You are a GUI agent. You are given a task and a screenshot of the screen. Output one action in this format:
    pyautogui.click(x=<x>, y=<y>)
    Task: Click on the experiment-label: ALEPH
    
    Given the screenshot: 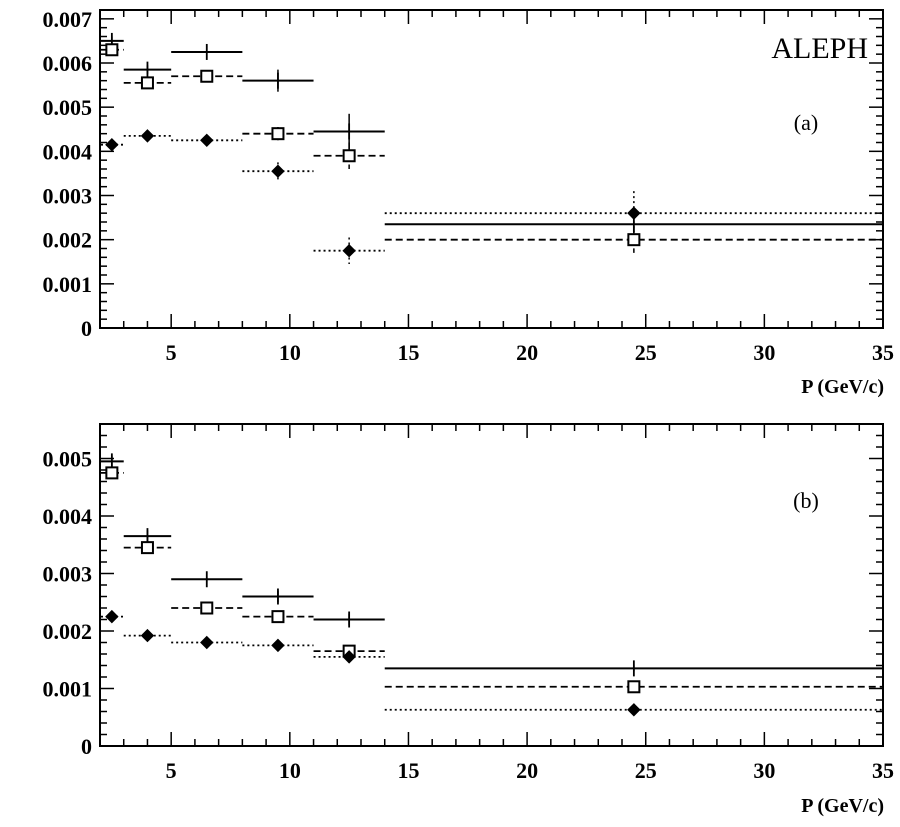 What is the action you would take?
    pyautogui.click(x=819, y=48)
    